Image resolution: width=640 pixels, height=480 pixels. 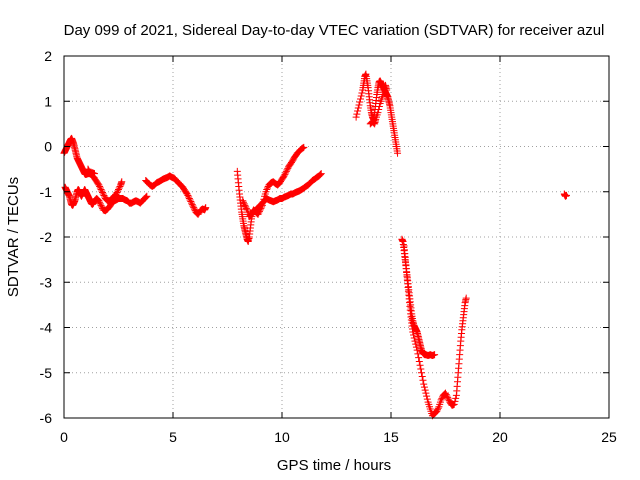 I want to click on x-tick-label: 10, so click(x=282, y=437).